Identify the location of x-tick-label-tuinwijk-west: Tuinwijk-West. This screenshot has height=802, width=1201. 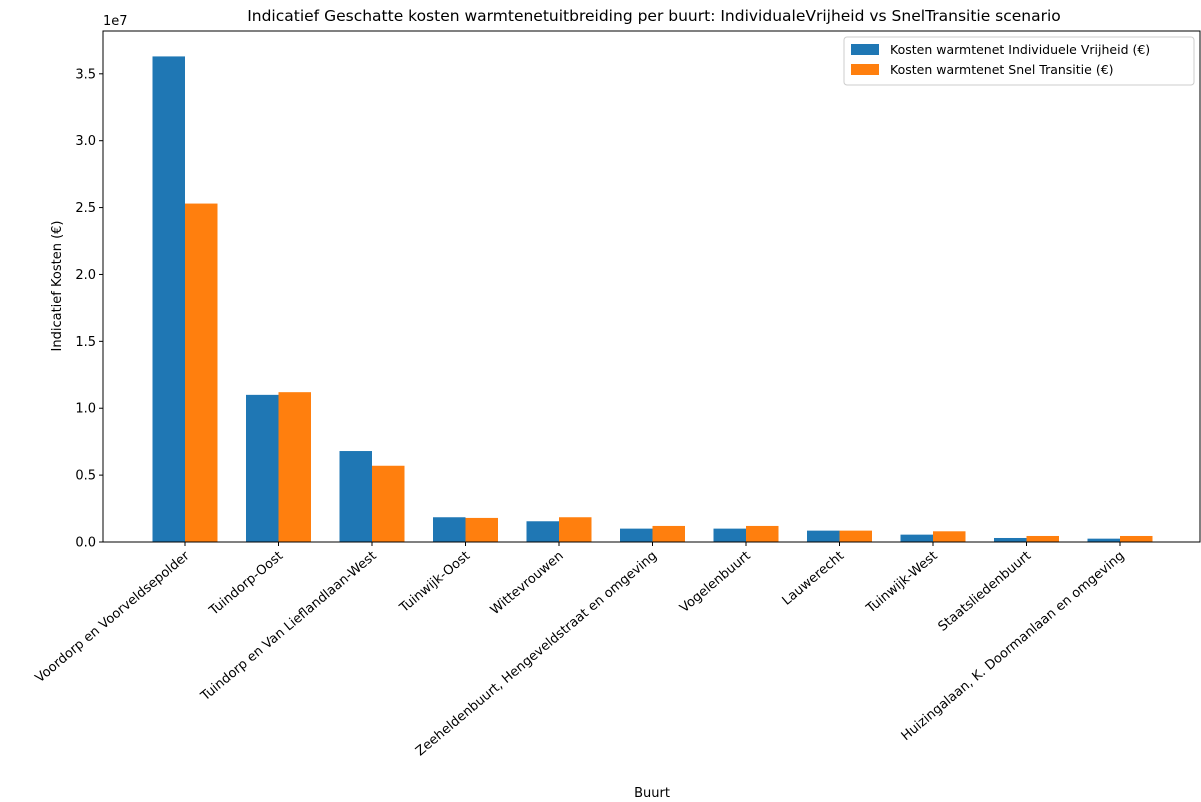
(901, 583).